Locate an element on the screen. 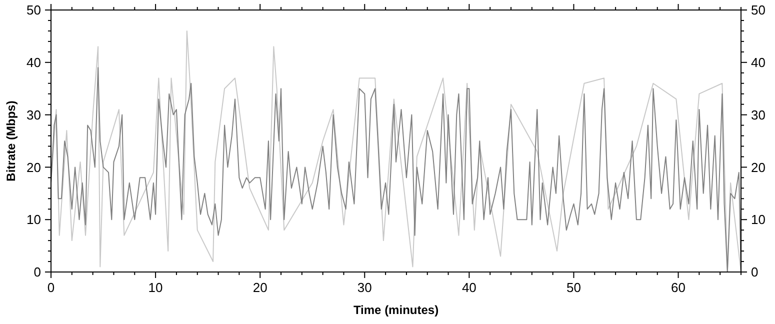  y2-tick-label: 10 is located at coordinates (758, 220).